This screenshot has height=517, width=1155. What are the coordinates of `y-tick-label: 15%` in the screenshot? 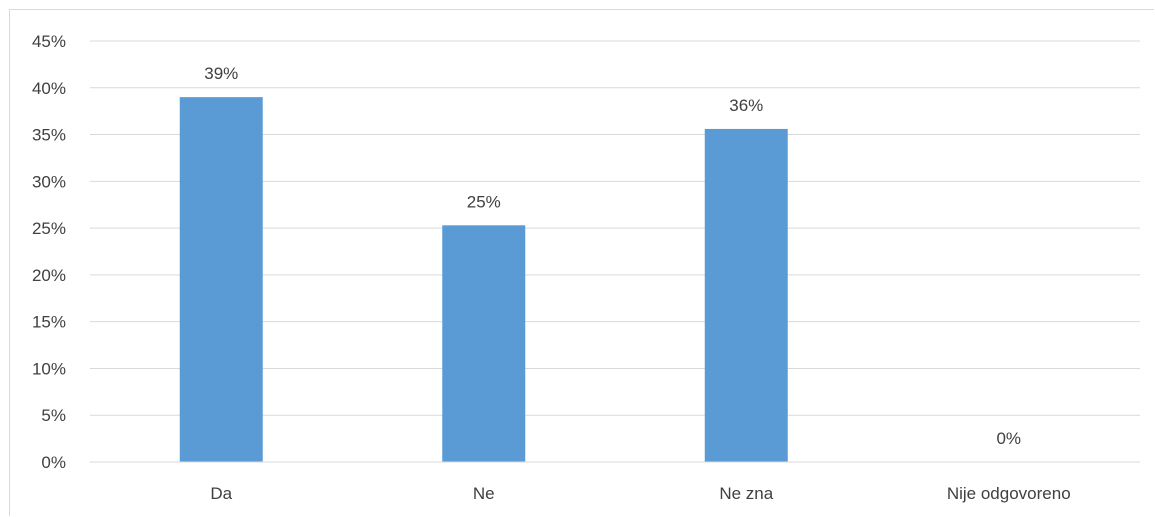 It's located at (49, 322).